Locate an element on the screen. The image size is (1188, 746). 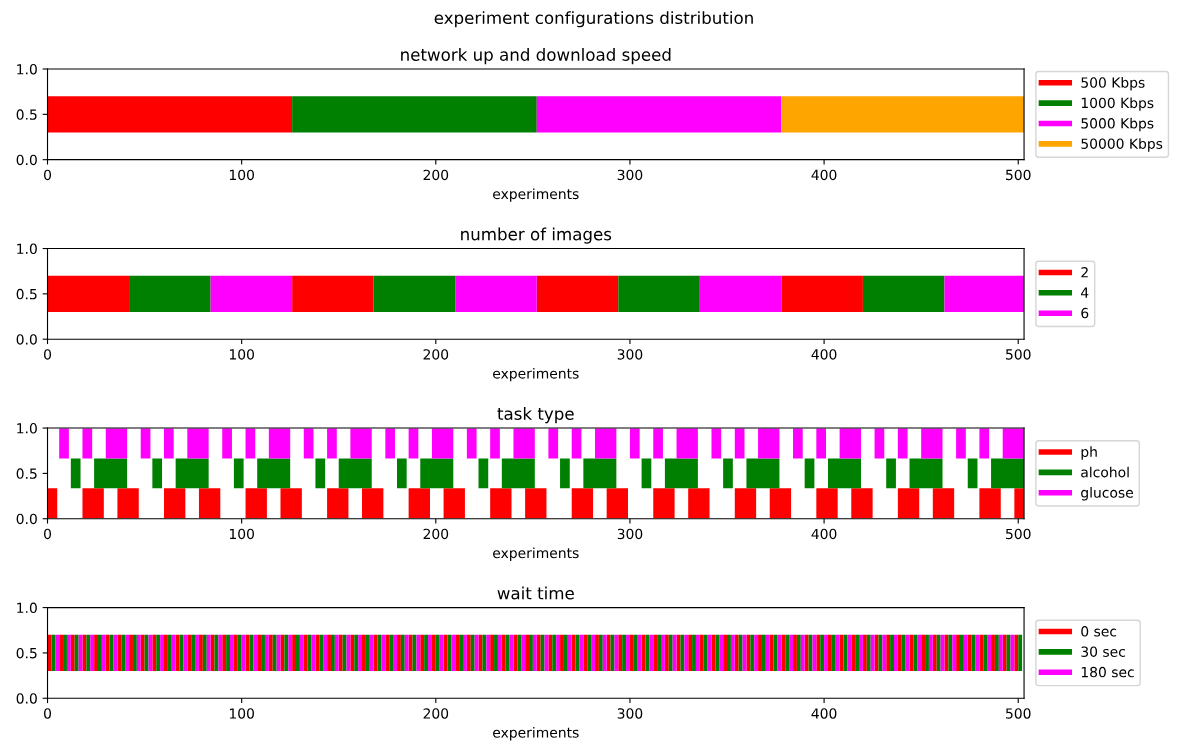
legend-label: 5000 Kbps is located at coordinates (1117, 124).